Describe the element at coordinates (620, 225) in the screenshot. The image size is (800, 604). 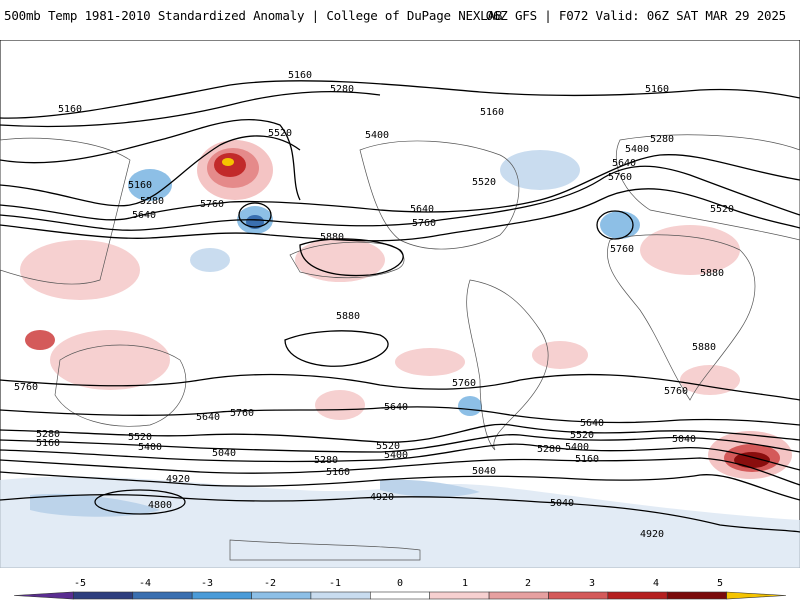
I see `cold-anomaly-atlantic` at that location.